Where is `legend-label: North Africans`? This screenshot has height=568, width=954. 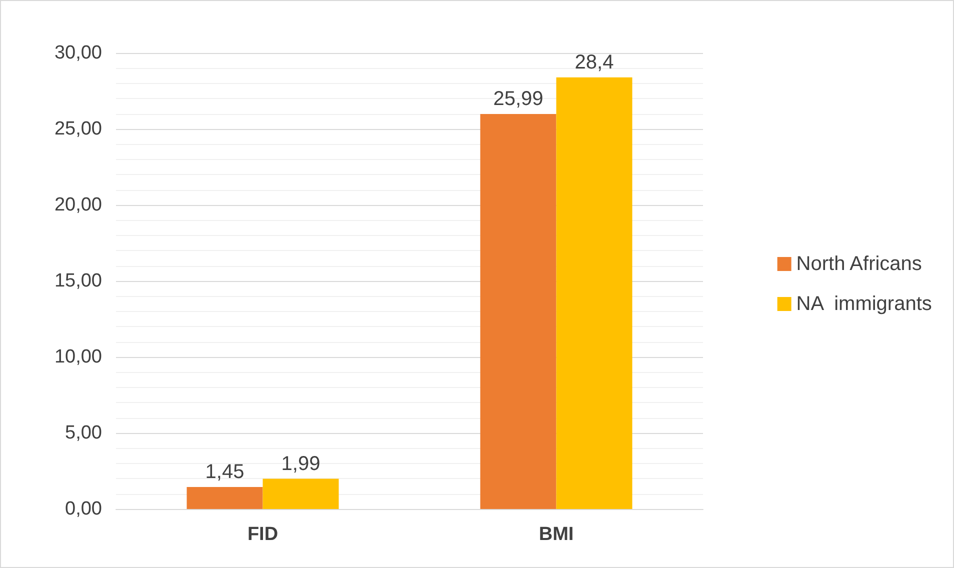
legend-label: North Africans is located at coordinates (859, 264).